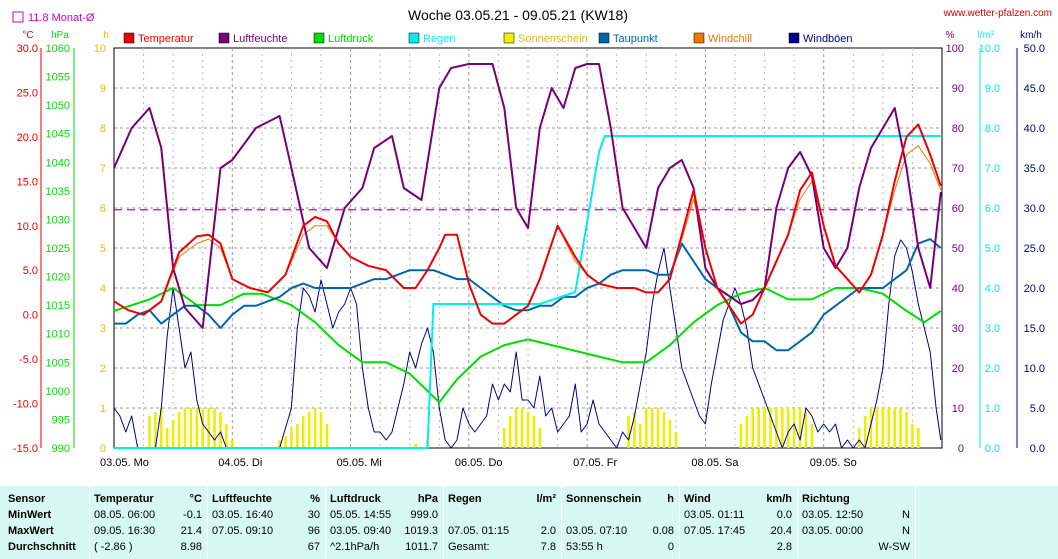 This screenshot has width=1058, height=559. I want to click on gust-axis-tick: 5.0, so click(1037, 409).